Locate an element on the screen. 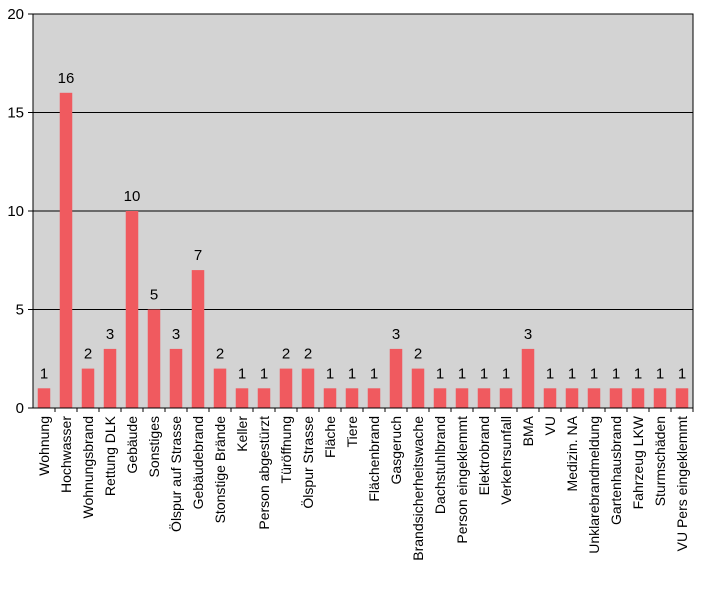 Image resolution: width=718 pixels, height=608 pixels. data-label: 16 is located at coordinates (66, 78).